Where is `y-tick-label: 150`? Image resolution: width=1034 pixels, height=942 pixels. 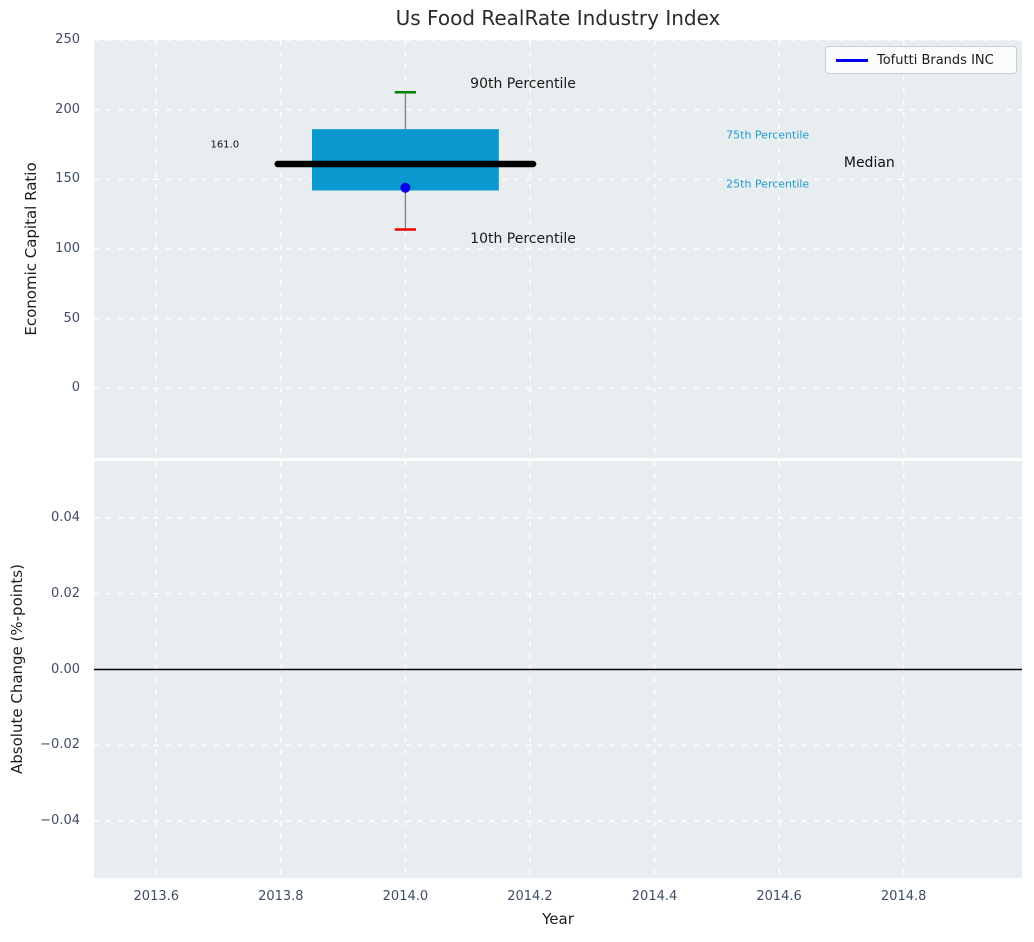 y-tick-label: 150 is located at coordinates (67, 179).